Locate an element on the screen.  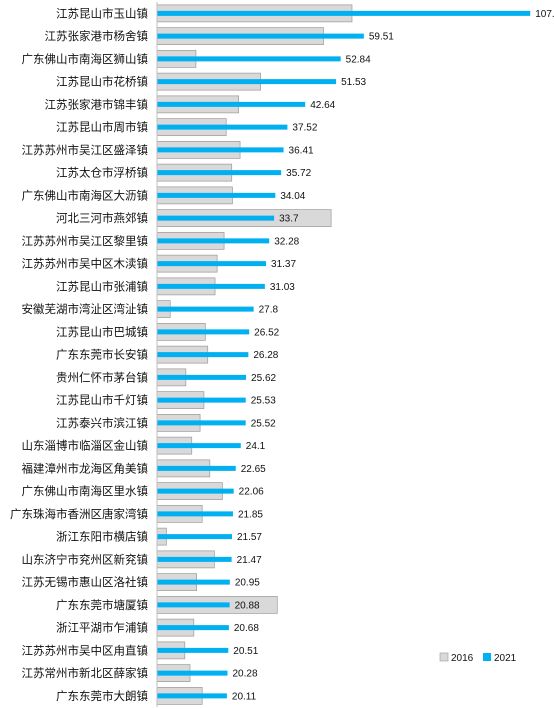
value-label-2021: 37.52 is located at coordinates (304, 128).